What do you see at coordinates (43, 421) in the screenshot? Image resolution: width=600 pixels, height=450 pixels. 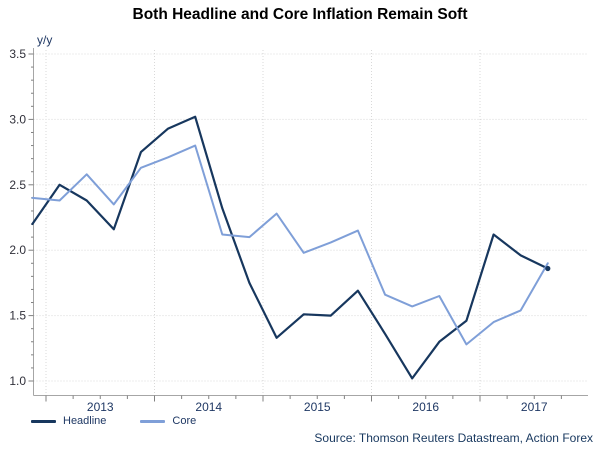 I see `headline-line-swatch-icon` at bounding box center [43, 421].